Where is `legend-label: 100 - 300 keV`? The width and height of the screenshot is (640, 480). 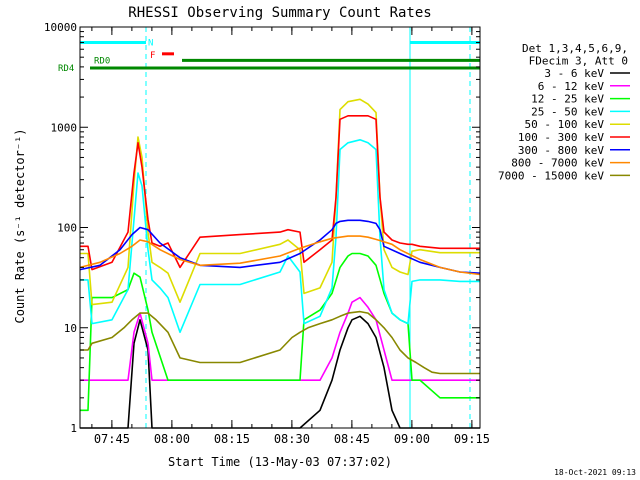 legend-label: 100 - 300 keV is located at coordinates (561, 137).